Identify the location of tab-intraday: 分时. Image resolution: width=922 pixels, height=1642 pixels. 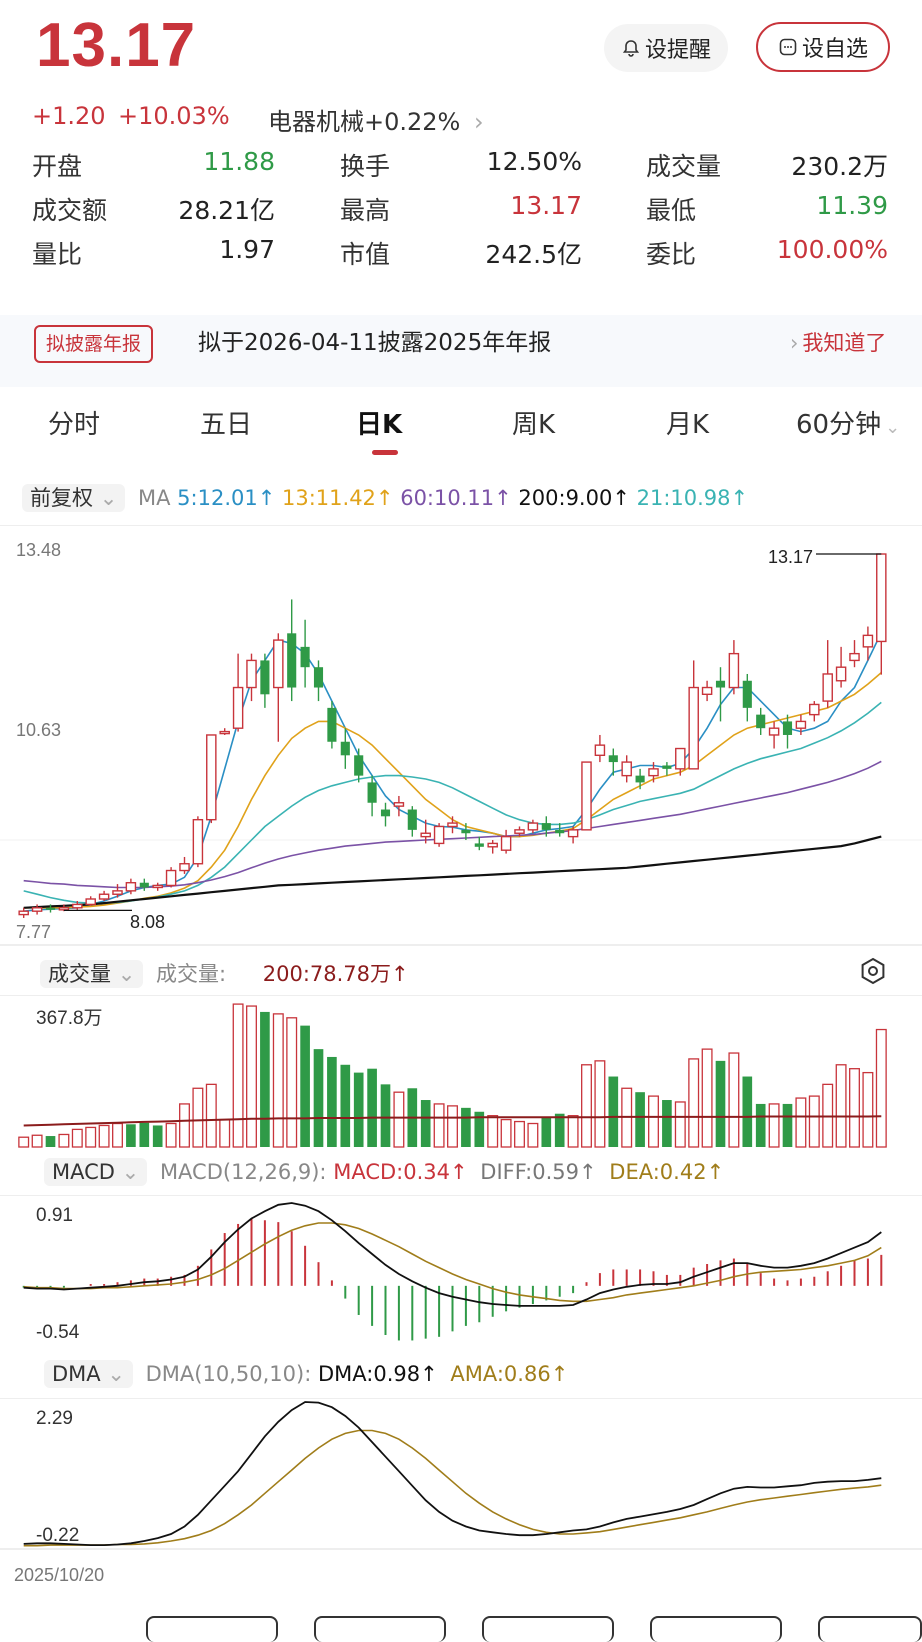
(74, 425).